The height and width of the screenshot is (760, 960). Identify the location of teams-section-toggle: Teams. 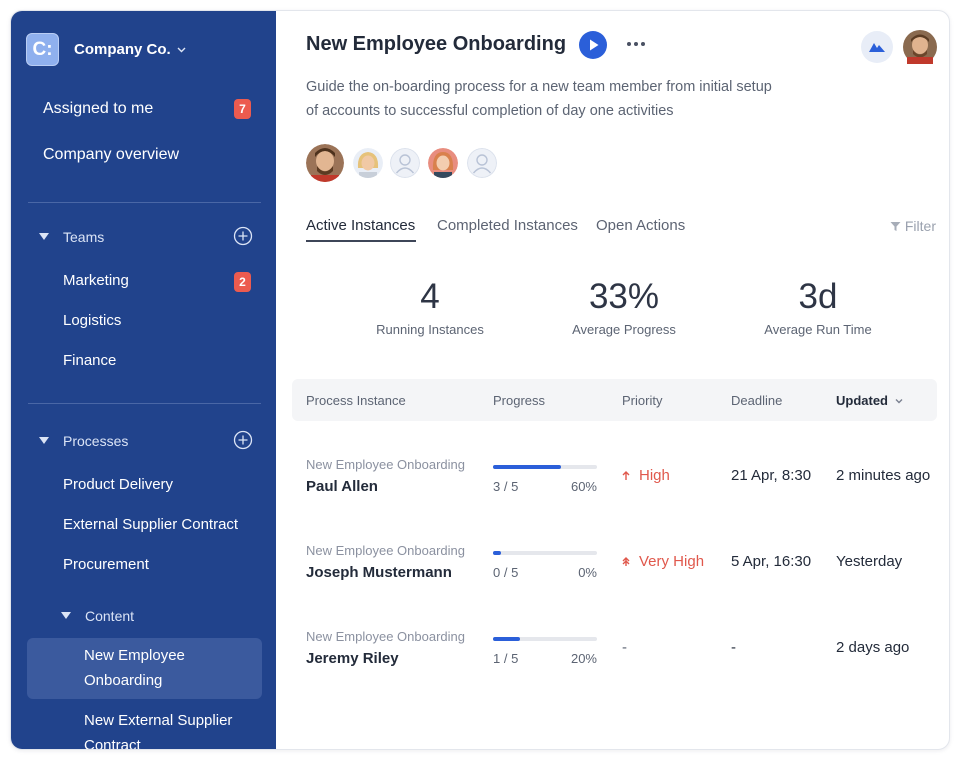
(71, 237).